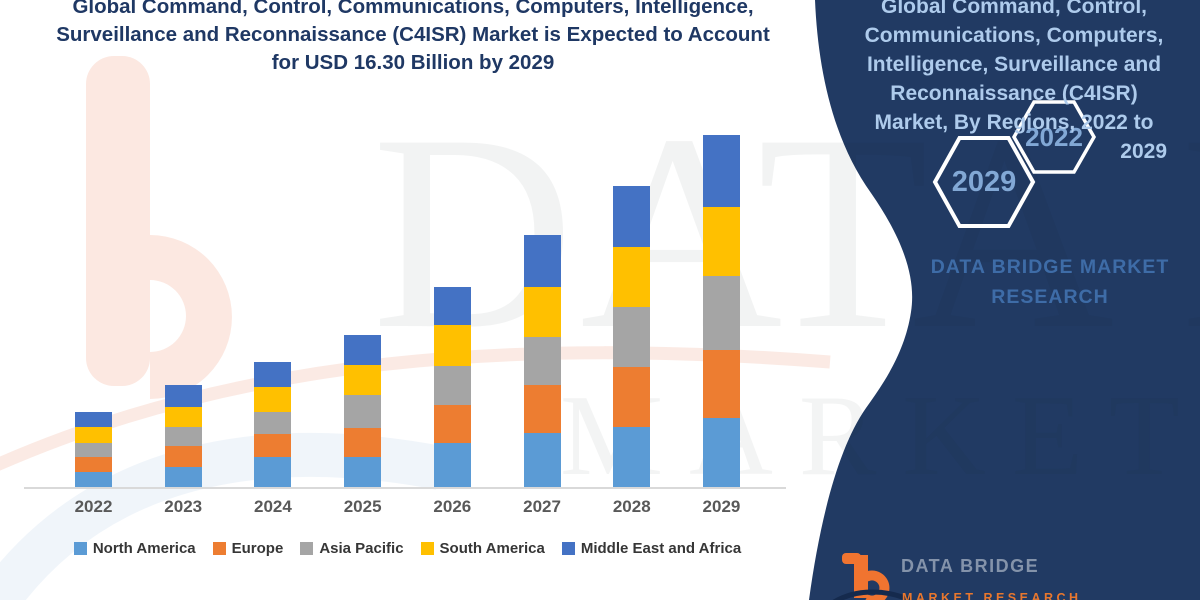 The width and height of the screenshot is (1200, 600). Describe the element at coordinates (362, 506) in the screenshot. I see `x-axis-label-2025: 2025` at that location.